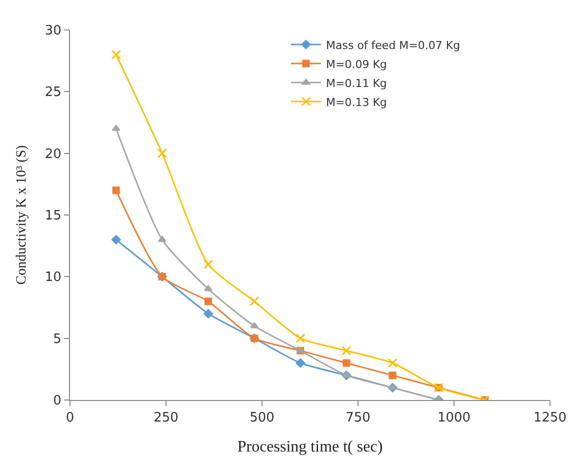  Describe the element at coordinates (356, 64) in the screenshot. I see `legend-label: M=0.09 Kg` at that location.